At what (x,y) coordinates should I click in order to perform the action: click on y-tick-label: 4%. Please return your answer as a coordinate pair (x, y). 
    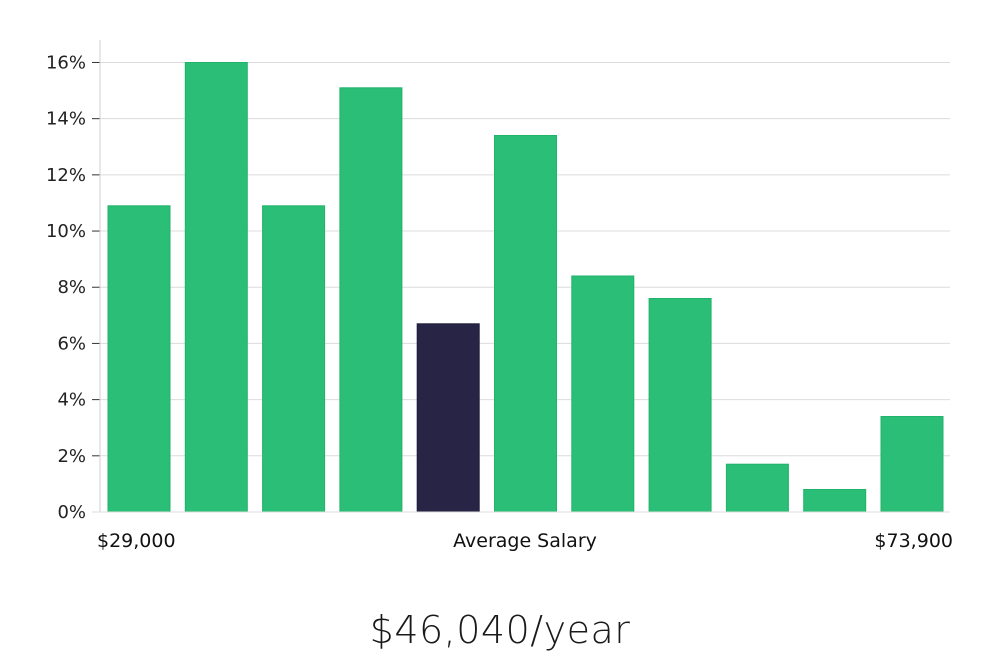
    Looking at the image, I should click on (71, 400).